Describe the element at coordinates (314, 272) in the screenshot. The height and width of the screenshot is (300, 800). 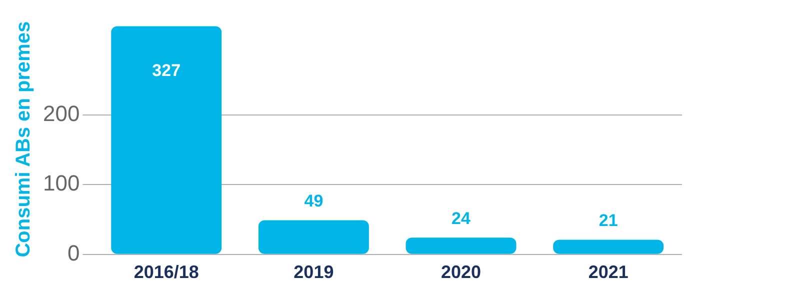
I see `x-tick-label: 2019` at that location.